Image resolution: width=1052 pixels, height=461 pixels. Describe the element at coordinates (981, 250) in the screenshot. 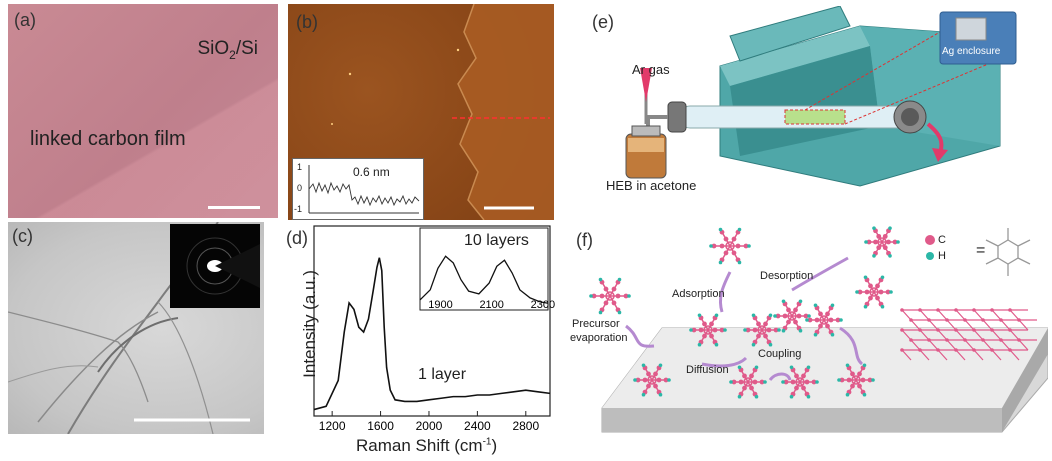

I see `equals-sign: =` at that location.